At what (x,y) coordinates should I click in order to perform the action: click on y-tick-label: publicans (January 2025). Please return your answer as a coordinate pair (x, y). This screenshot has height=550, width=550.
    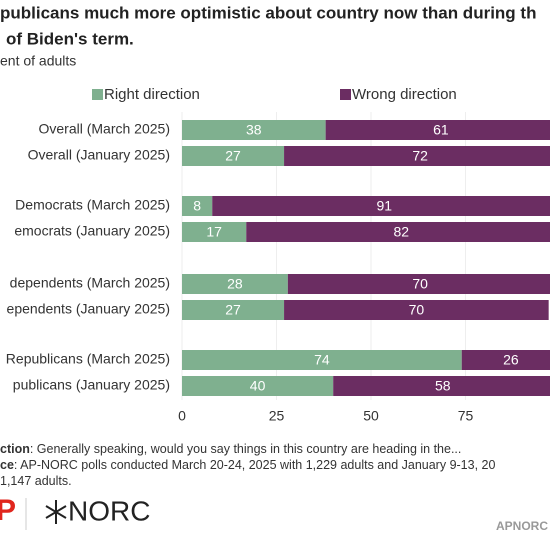
    Looking at the image, I should click on (91, 385).